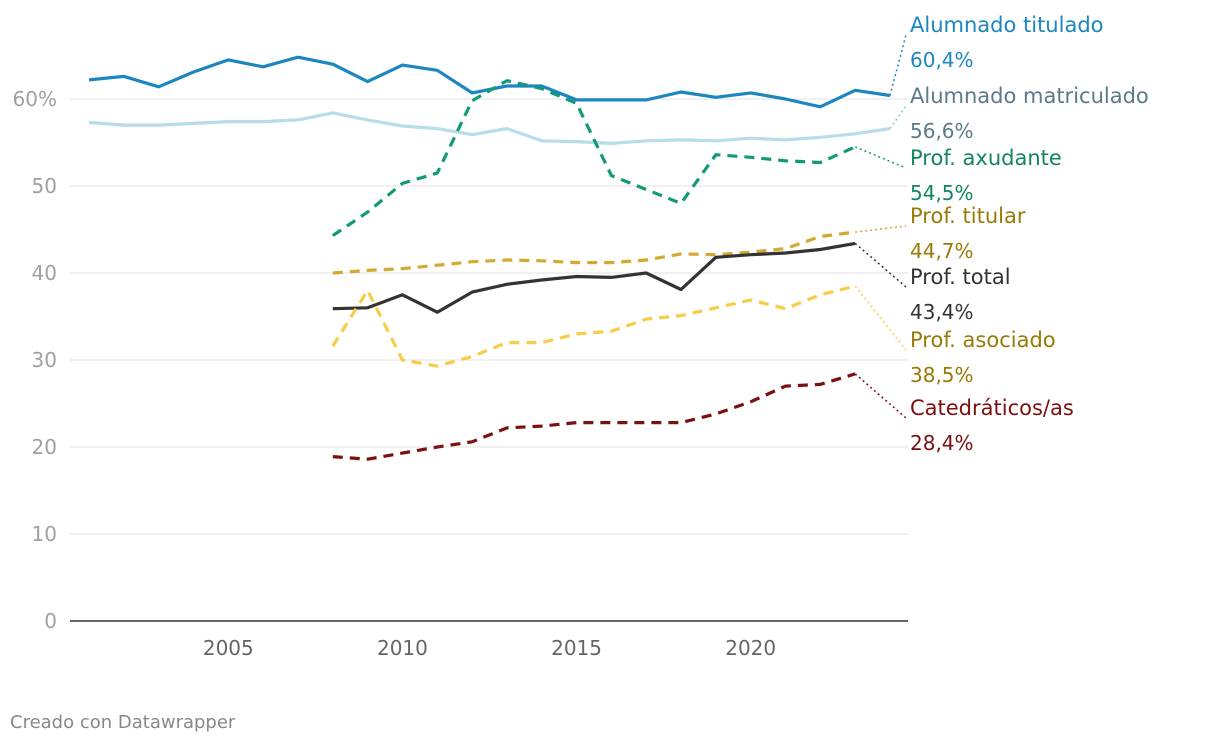 This screenshot has height=748, width=1220. What do you see at coordinates (1029, 96) in the screenshot?
I see `series-name-alumnado-matriculado: Alumnado matriculado` at bounding box center [1029, 96].